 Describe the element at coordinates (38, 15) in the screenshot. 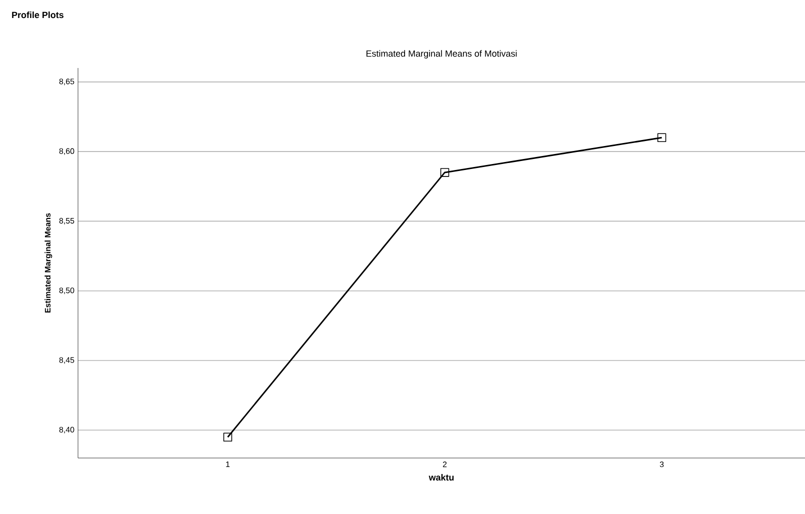

I see `text: Profile Plots` at that location.